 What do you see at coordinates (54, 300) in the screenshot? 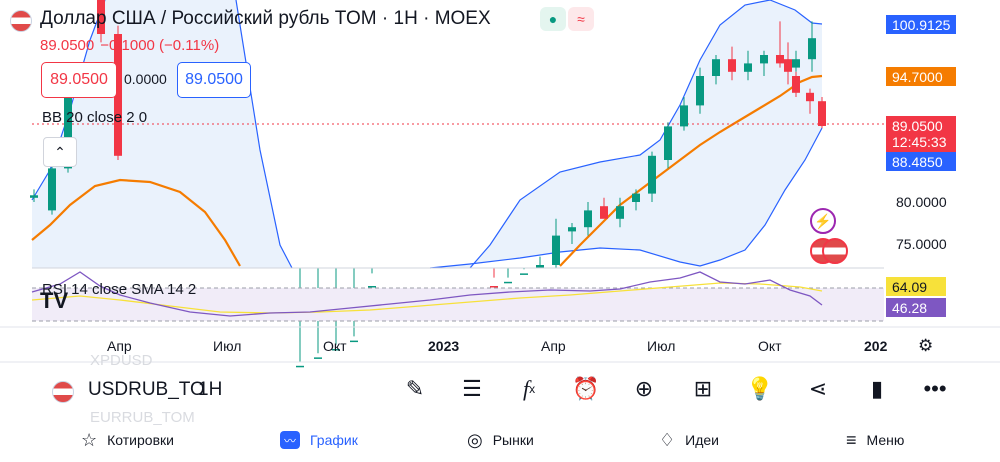
I see `tradingview-logo: TV` at bounding box center [54, 300].